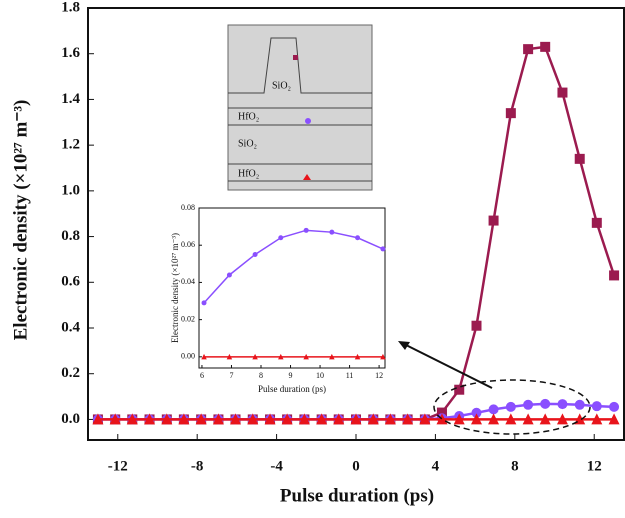 The height and width of the screenshot is (518, 625). Describe the element at coordinates (70, 236) in the screenshot. I see `y-tick-label: 0.8` at that location.